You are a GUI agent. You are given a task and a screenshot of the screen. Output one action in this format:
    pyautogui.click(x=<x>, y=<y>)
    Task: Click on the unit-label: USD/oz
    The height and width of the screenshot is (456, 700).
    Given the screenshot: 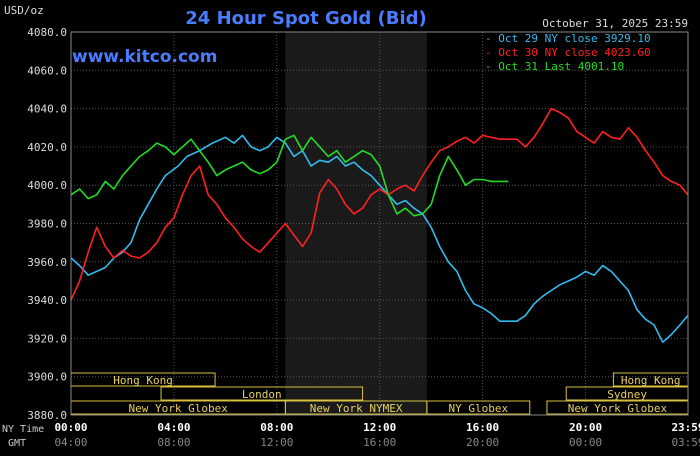 What is the action you would take?
    pyautogui.click(x=24, y=10)
    